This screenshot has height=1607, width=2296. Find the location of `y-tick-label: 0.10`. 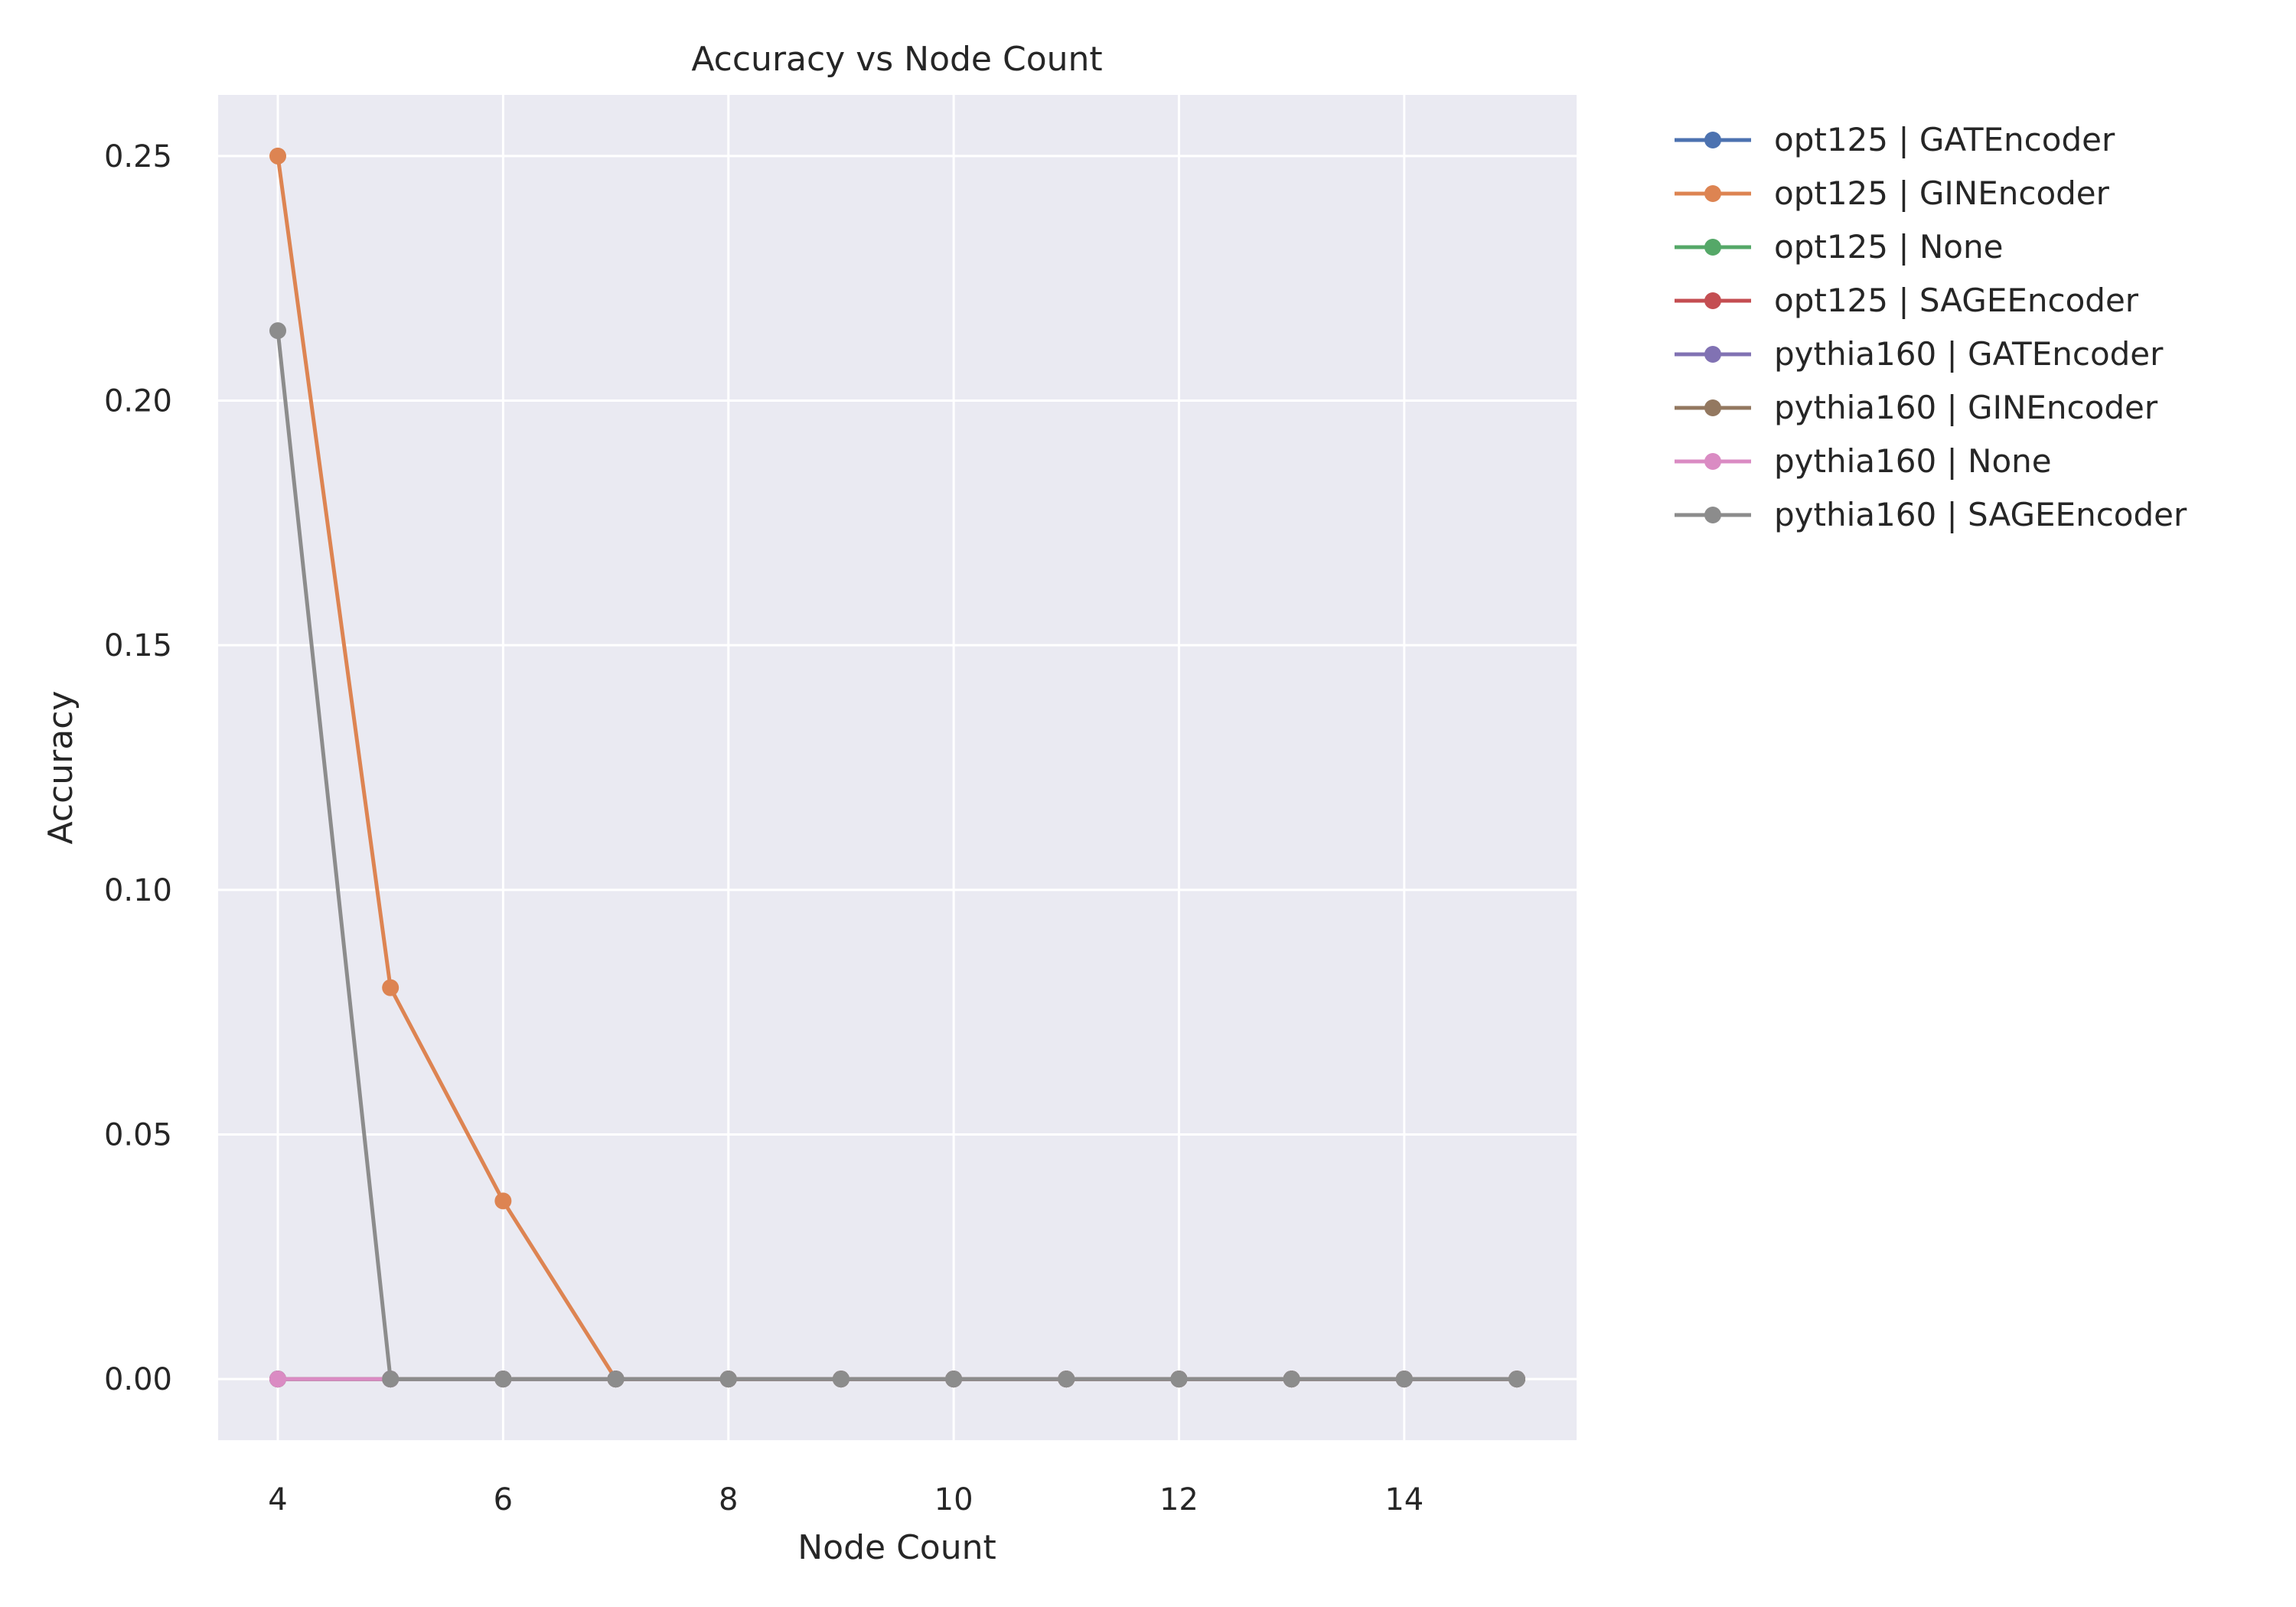

y-tick-label: 0.10 is located at coordinates (138, 890).